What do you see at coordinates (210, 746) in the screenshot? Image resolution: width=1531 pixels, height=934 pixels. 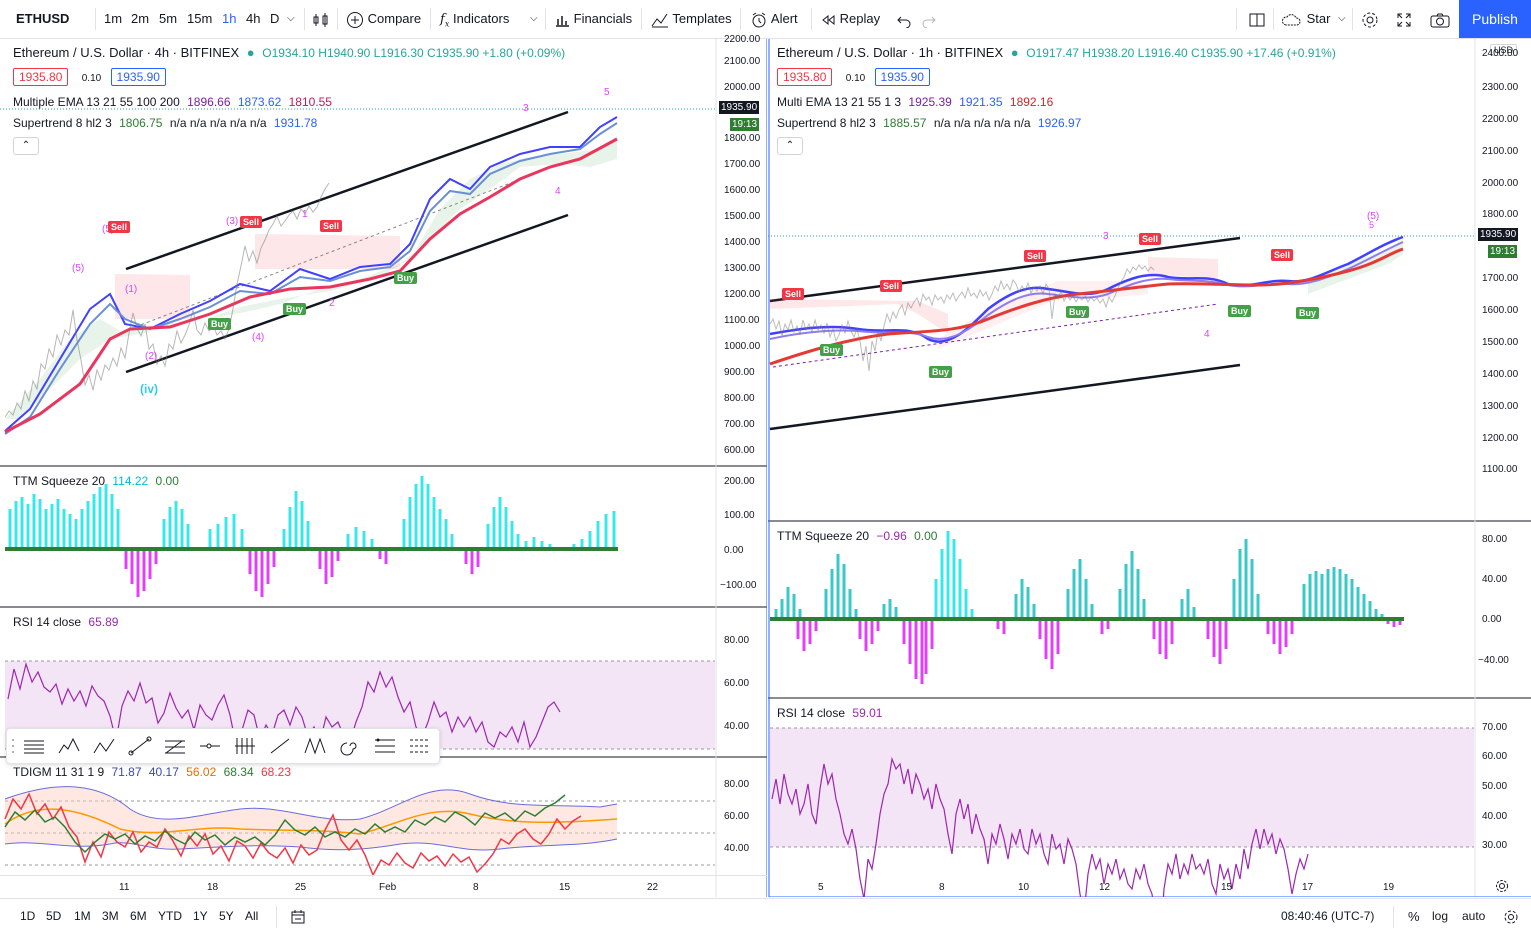 I see `horizontal-ray-icon` at bounding box center [210, 746].